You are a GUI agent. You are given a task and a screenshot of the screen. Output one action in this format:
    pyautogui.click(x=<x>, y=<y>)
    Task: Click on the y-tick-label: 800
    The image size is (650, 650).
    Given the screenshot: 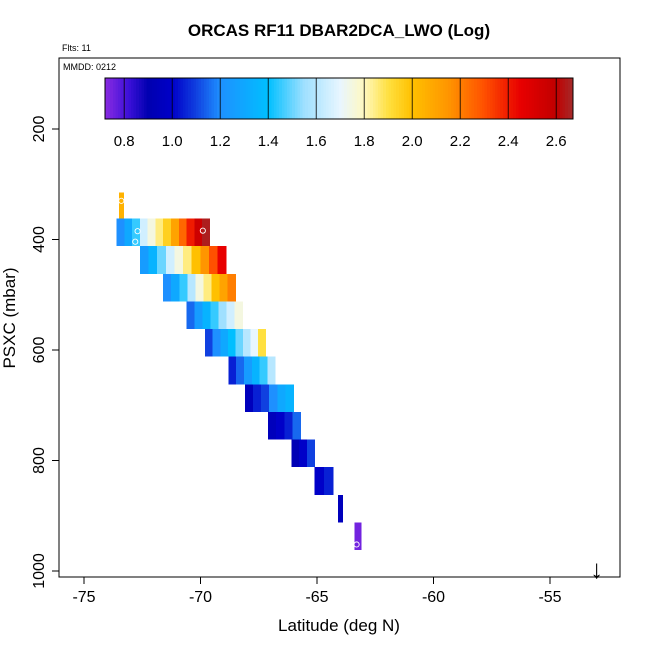 What is the action you would take?
    pyautogui.click(x=39, y=460)
    